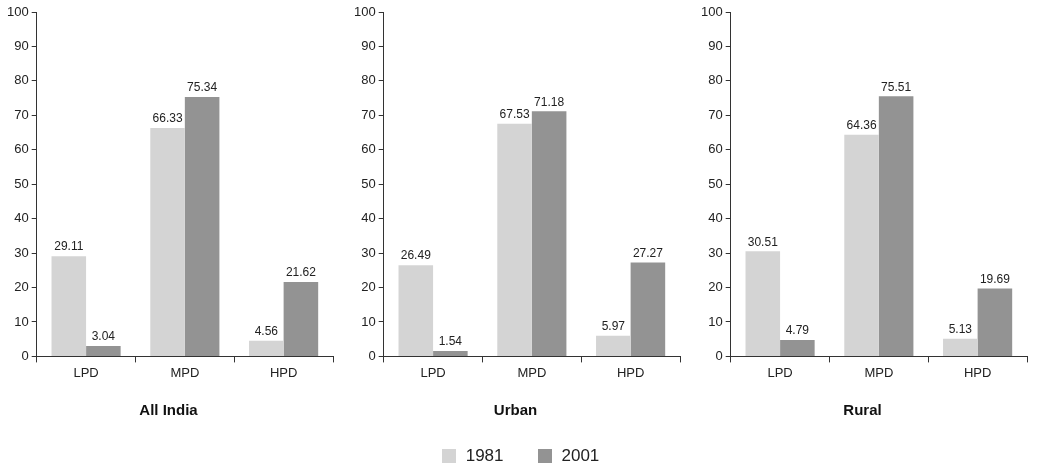 This screenshot has height=472, width=1043. Describe the element at coordinates (167, 118) in the screenshot. I see `data-label: 66.33` at that location.